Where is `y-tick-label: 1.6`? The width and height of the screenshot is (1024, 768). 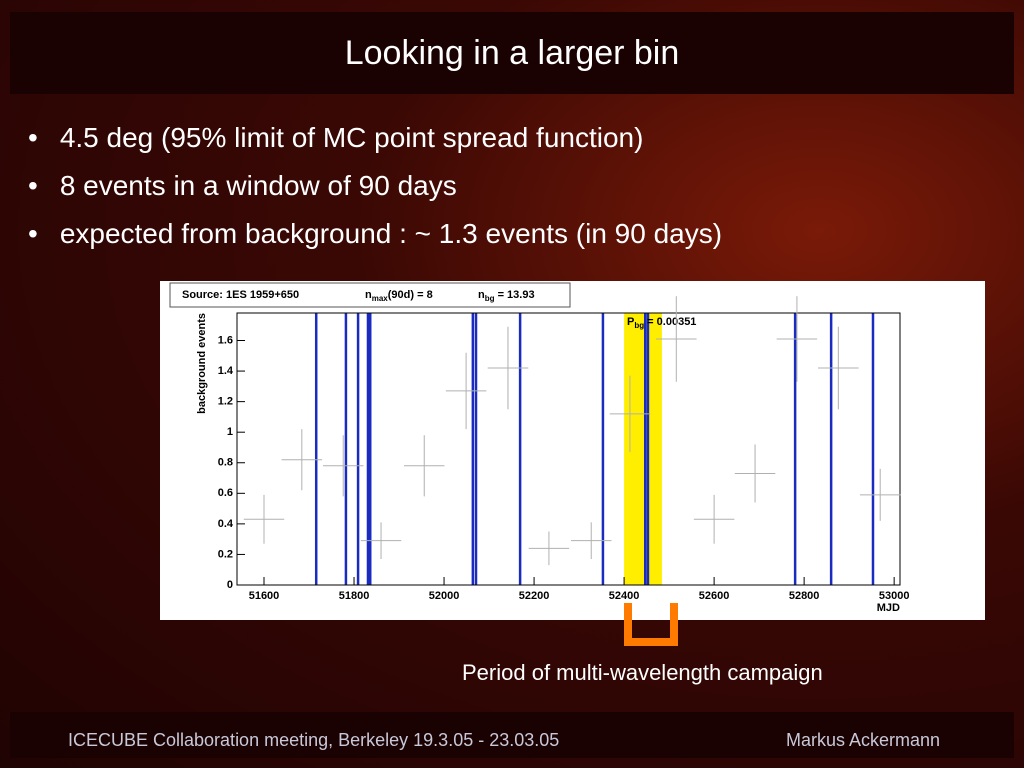 y-tick-label: 1.6 is located at coordinates (225, 340).